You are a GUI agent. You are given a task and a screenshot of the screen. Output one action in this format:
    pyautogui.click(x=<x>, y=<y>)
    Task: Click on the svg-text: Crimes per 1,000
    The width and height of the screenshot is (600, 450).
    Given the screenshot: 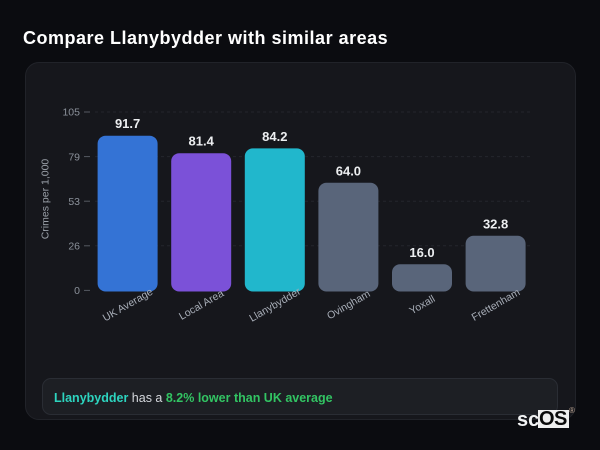 What is the action you would take?
    pyautogui.click(x=46, y=199)
    